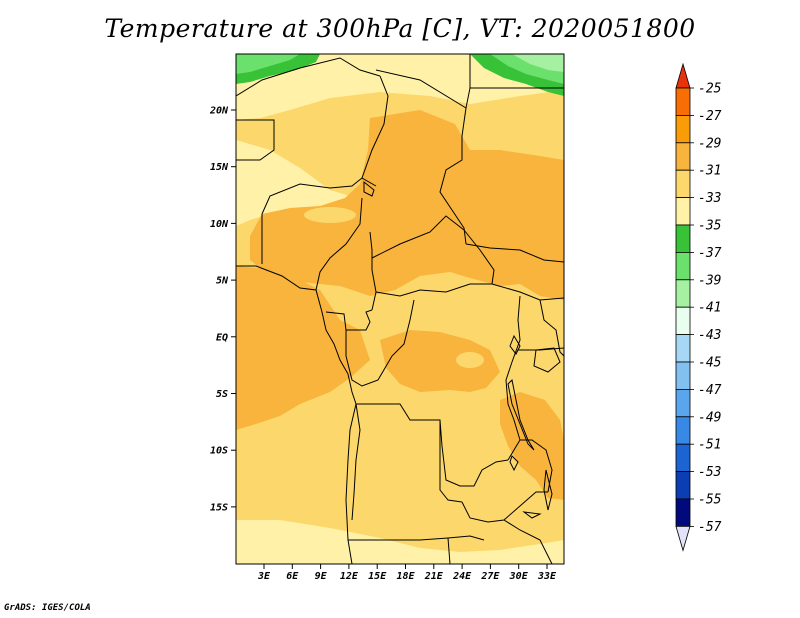 The width and height of the screenshot is (800, 618). Describe the element at coordinates (548, 490) in the screenshot. I see `lake-malawi` at that location.